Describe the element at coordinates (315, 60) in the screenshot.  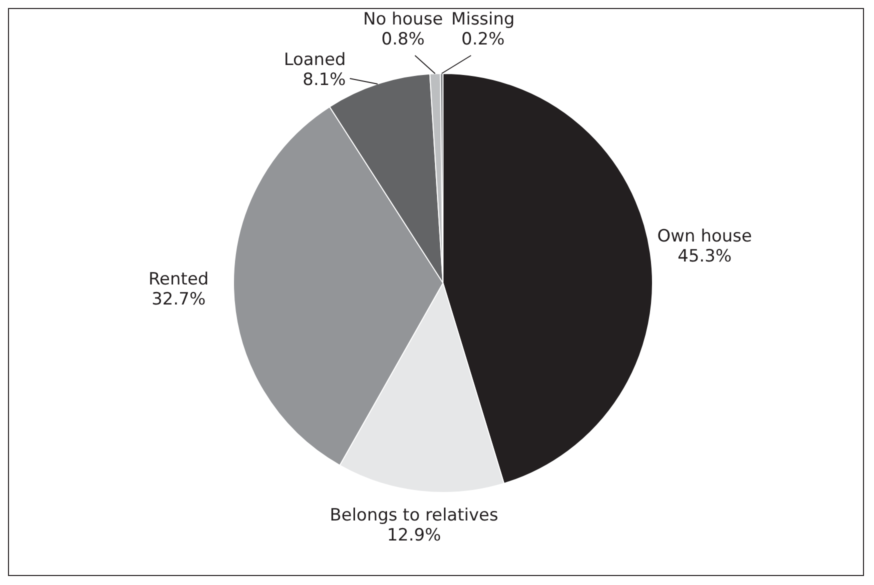
I see `slice-label: Loaned` at that location.